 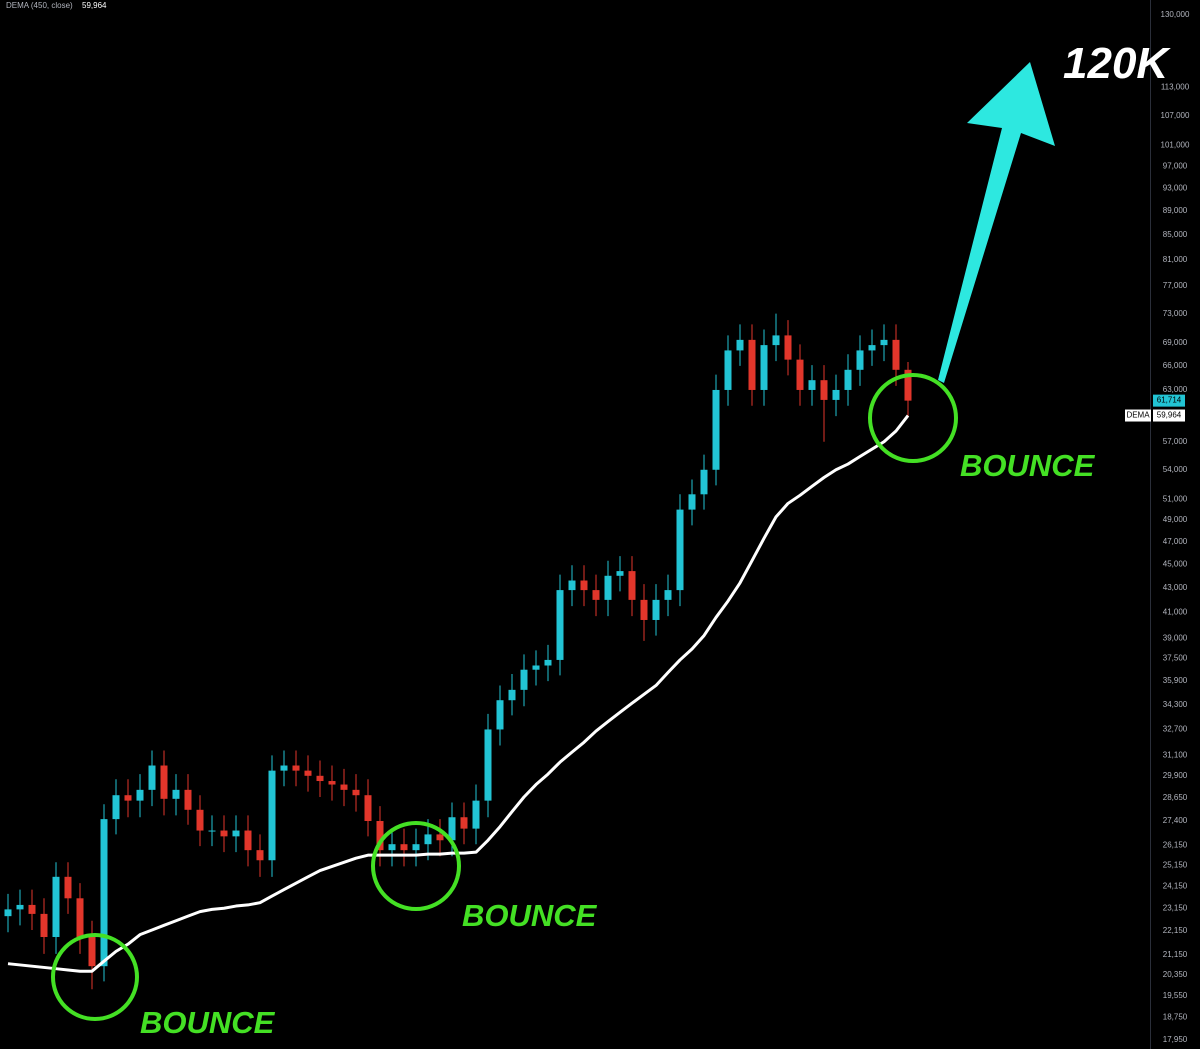 What do you see at coordinates (1175, 115) in the screenshot?
I see `y-tick-label: 107,000` at bounding box center [1175, 115].